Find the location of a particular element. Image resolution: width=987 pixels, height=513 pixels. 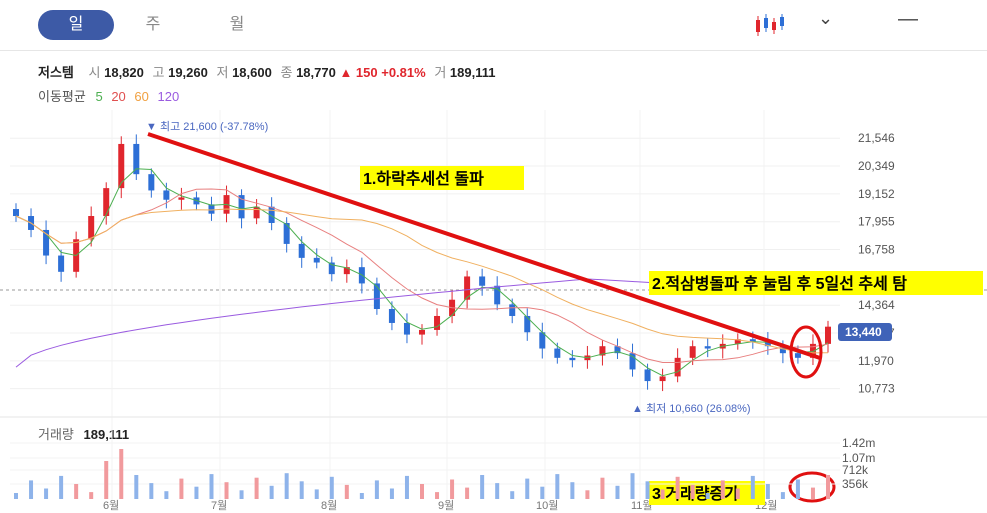

volume-header: 거래량 189,111 is located at coordinates (83, 433).